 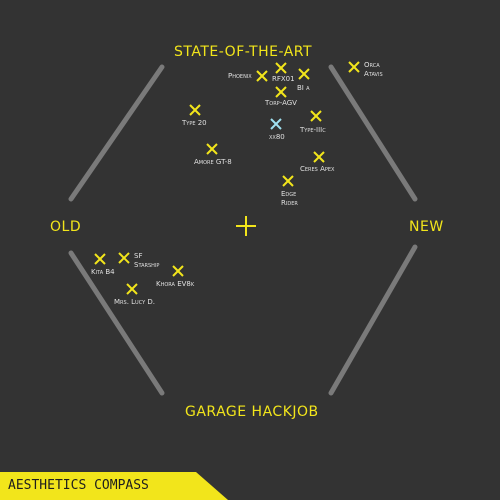 I want to click on edge-top-right, so click(x=373, y=133).